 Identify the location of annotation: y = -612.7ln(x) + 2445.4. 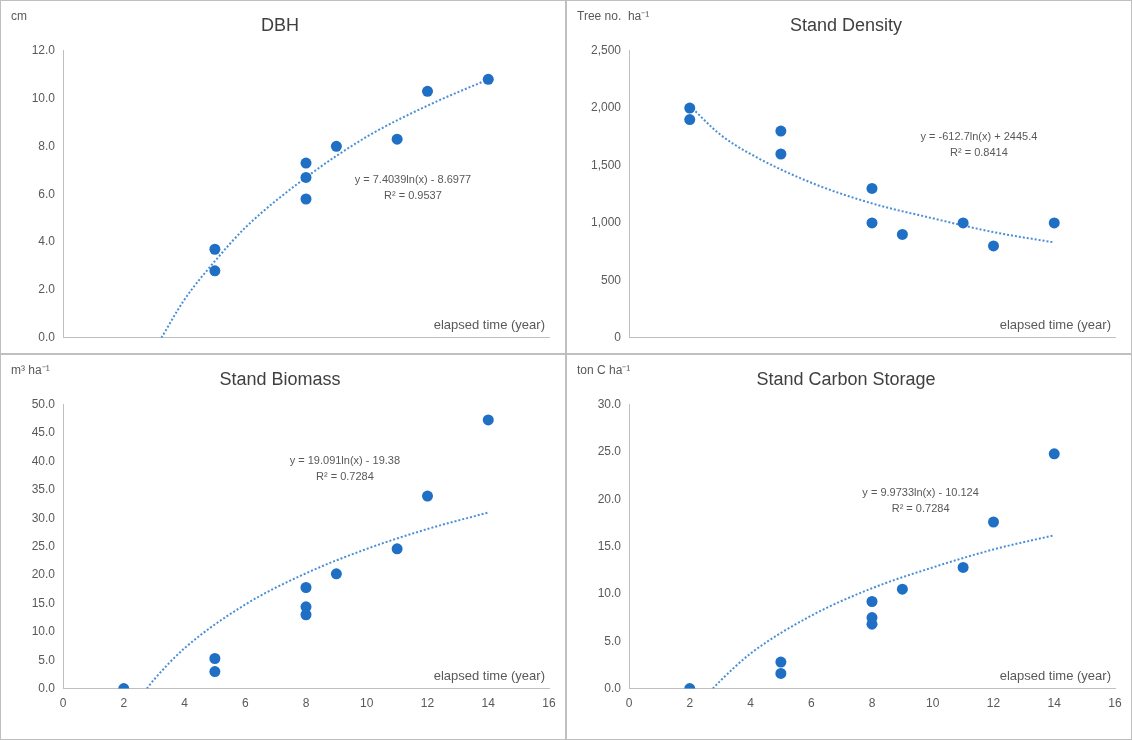
(979, 135).